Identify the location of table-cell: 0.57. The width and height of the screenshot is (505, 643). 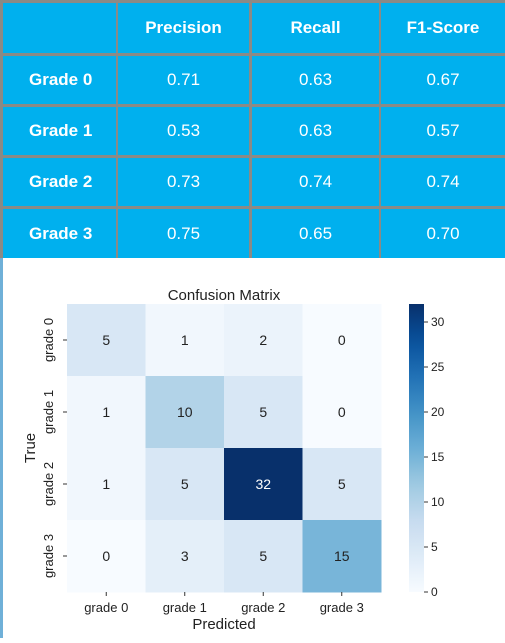
(443, 131).